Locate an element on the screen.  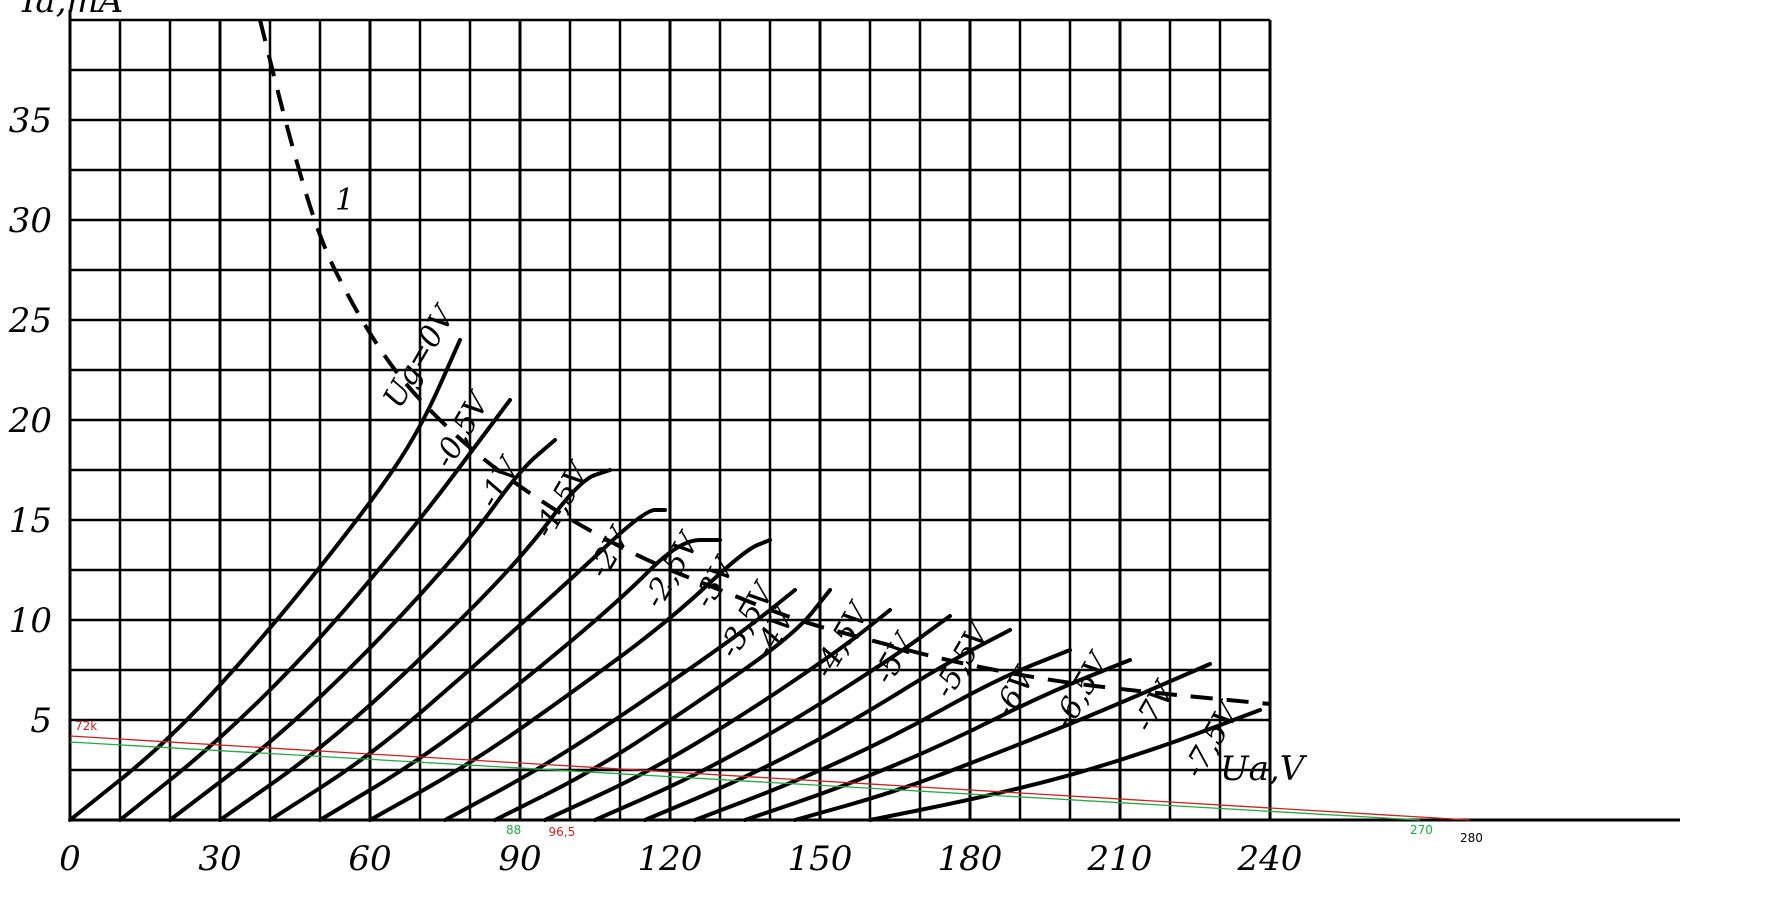
black-mark-label: 280 is located at coordinates (1471, 838).